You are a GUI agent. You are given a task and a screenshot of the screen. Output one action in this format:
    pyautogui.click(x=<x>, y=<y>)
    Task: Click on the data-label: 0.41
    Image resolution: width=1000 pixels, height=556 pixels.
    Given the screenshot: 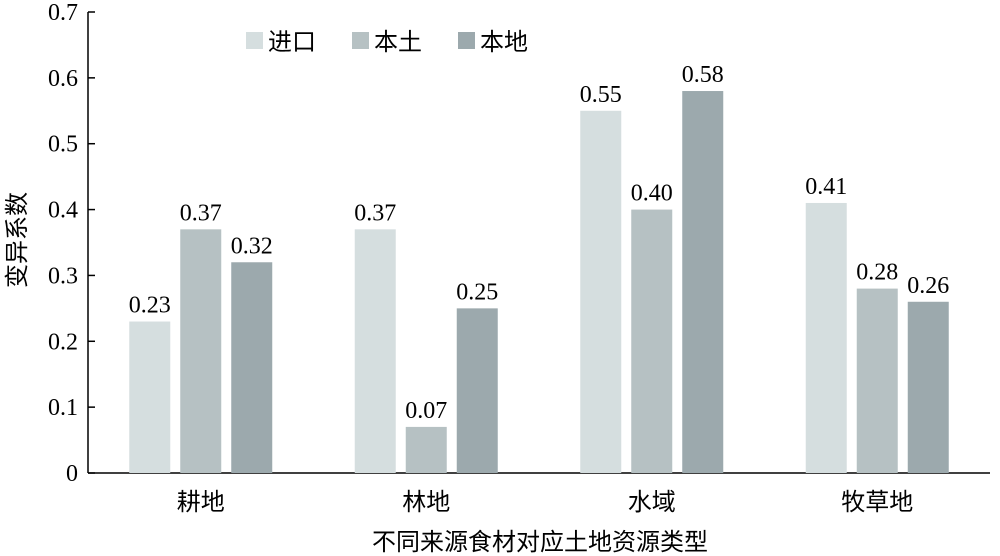 What is the action you would take?
    pyautogui.click(x=826, y=187)
    